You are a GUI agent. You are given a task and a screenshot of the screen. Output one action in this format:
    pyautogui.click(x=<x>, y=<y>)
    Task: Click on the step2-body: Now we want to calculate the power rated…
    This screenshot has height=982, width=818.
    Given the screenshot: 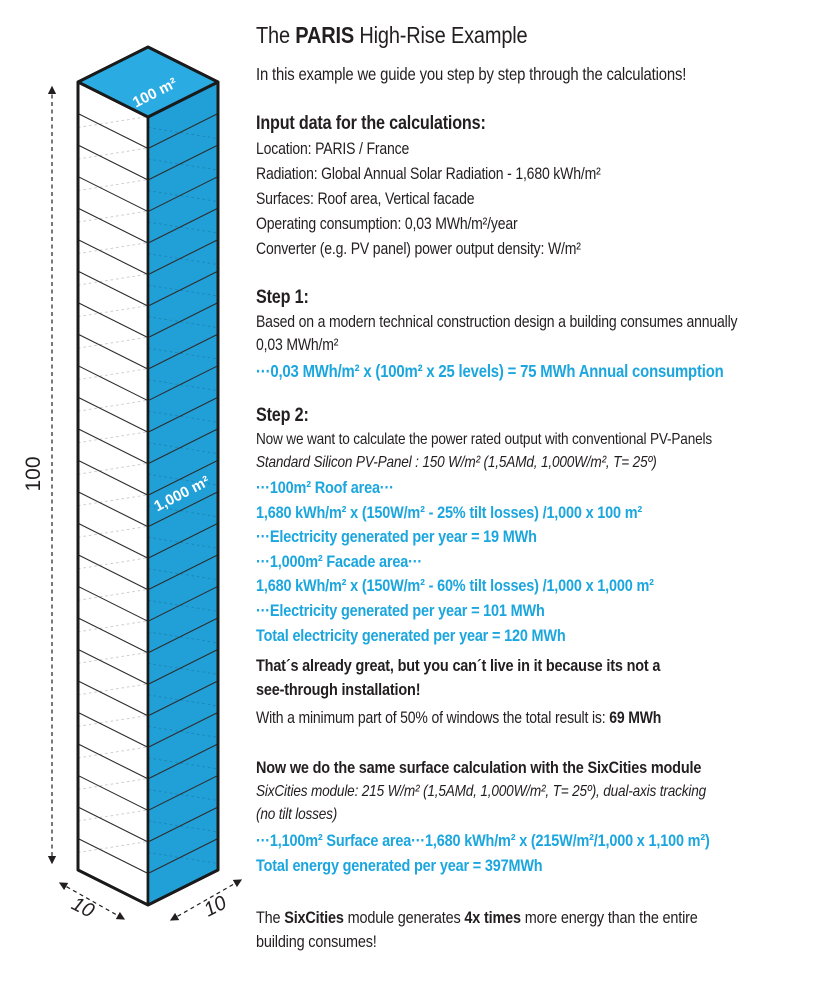 What is the action you would take?
    pyautogui.click(x=484, y=439)
    